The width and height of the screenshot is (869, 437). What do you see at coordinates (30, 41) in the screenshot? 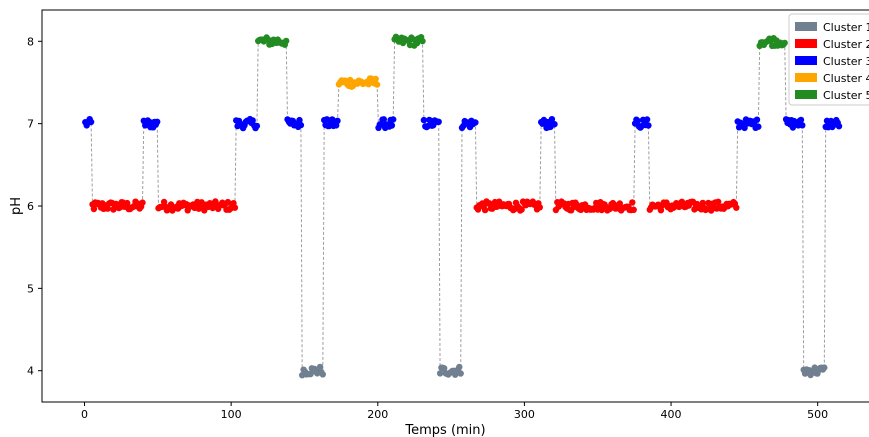
I see `y-tick-label: 8` at bounding box center [30, 41].